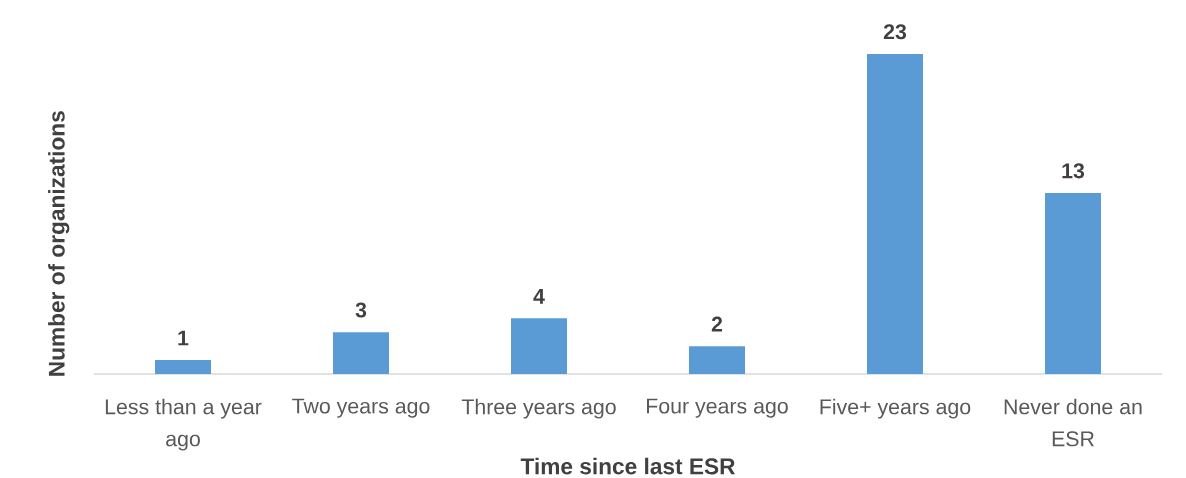 The image size is (1186, 478). Describe the element at coordinates (717, 408) in the screenshot. I see `x-tick-label: Four years ago` at that location.